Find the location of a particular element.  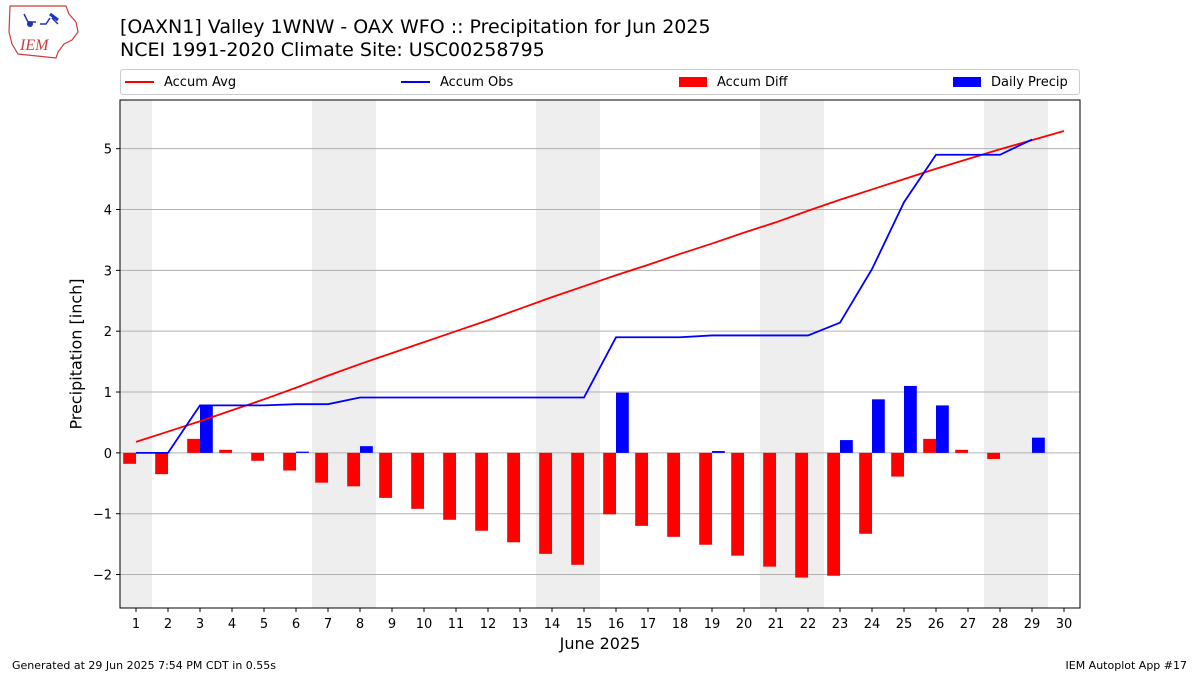

x-tick-label-1: 1 is located at coordinates (136, 624).